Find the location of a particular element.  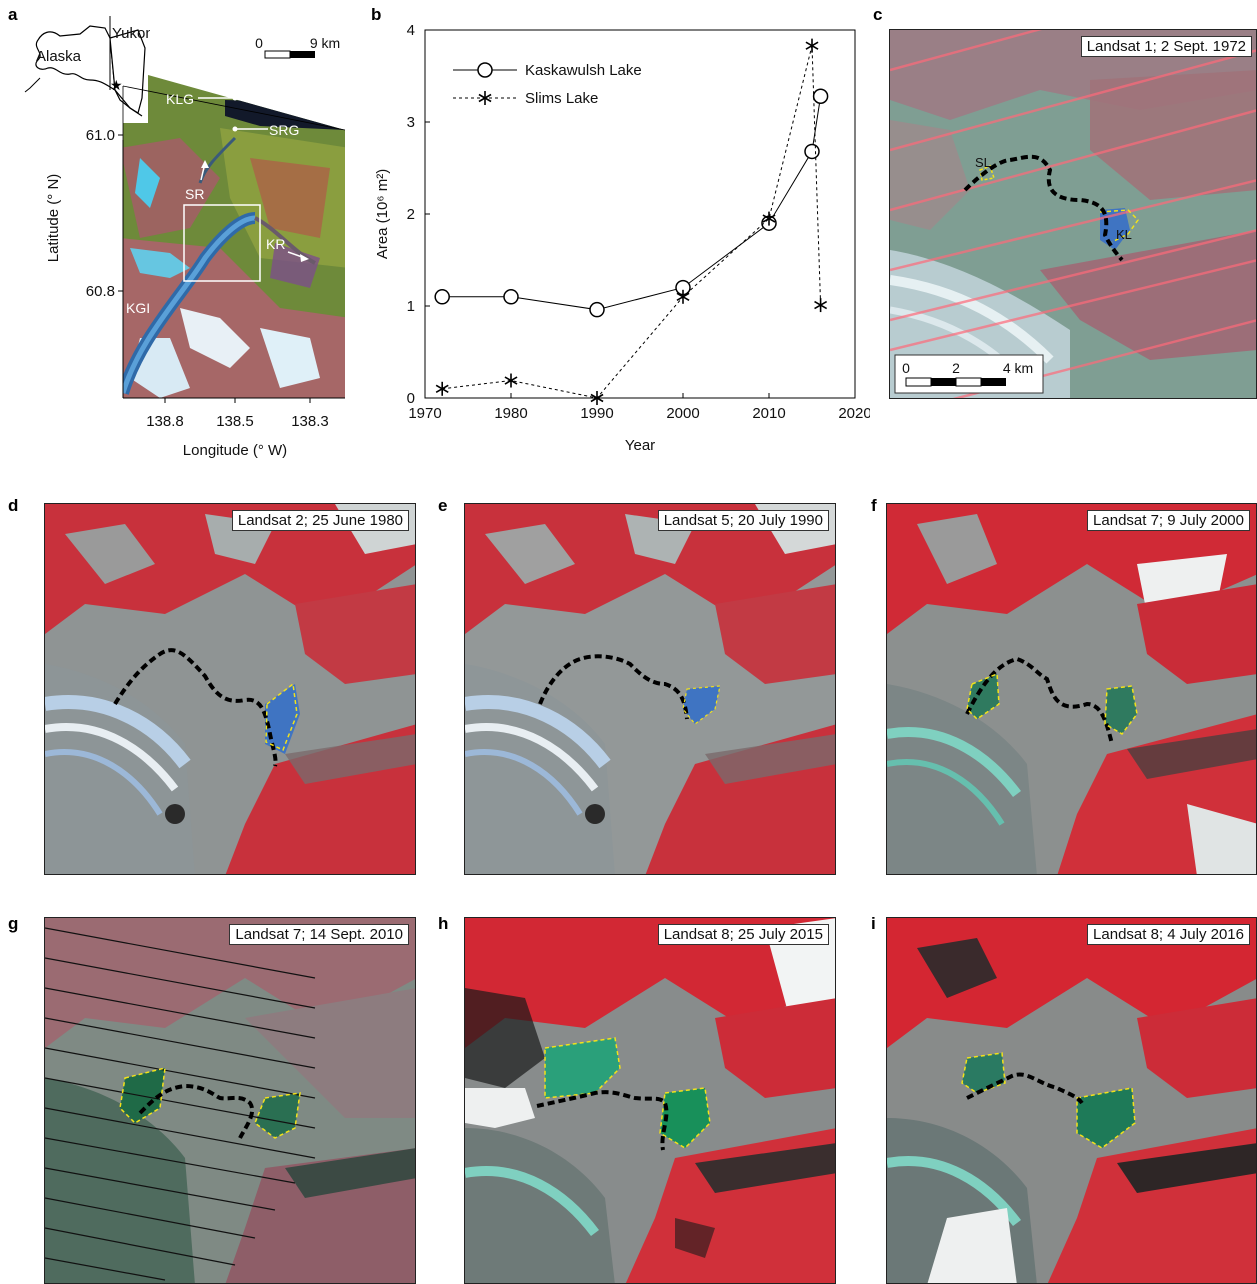

scene-caption-2016: Landsat 8; 4 July 2016 is located at coordinates (1168, 934).